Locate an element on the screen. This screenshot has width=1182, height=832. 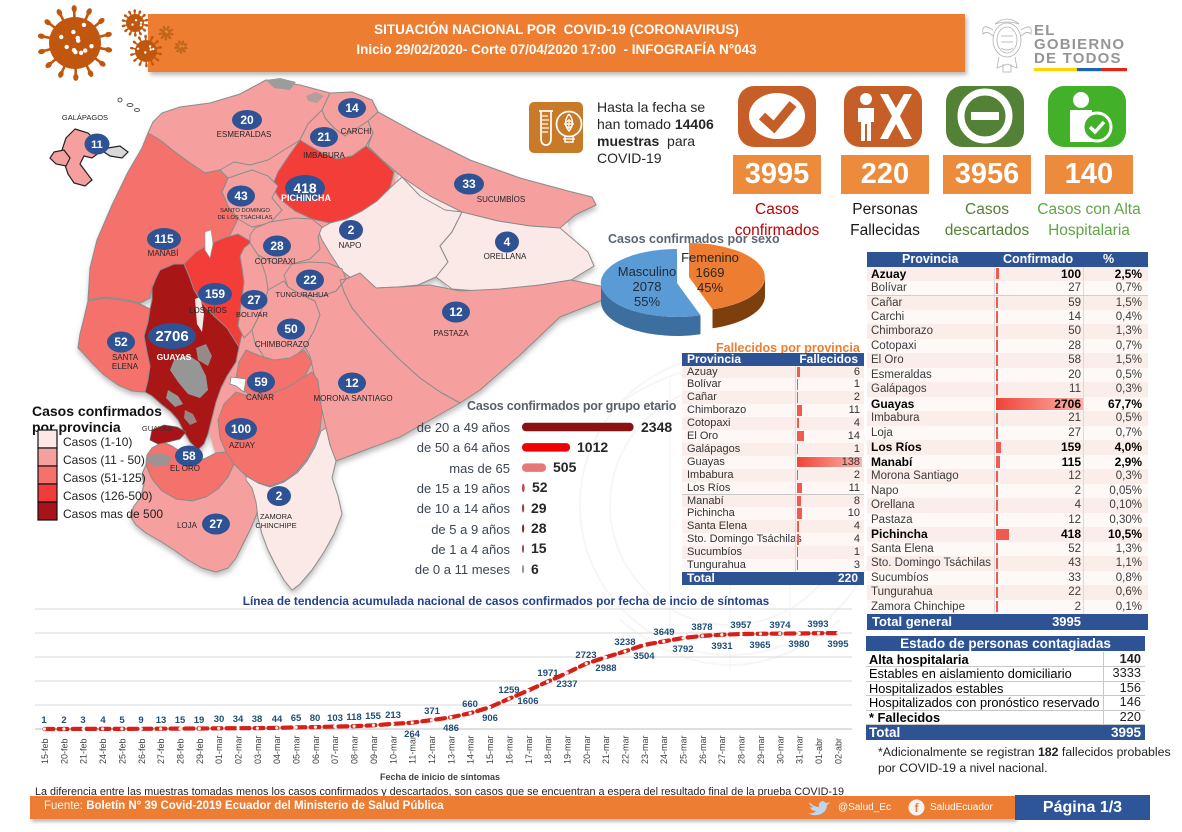
svg-text: CHINCHIPE is located at coordinates (275, 525).